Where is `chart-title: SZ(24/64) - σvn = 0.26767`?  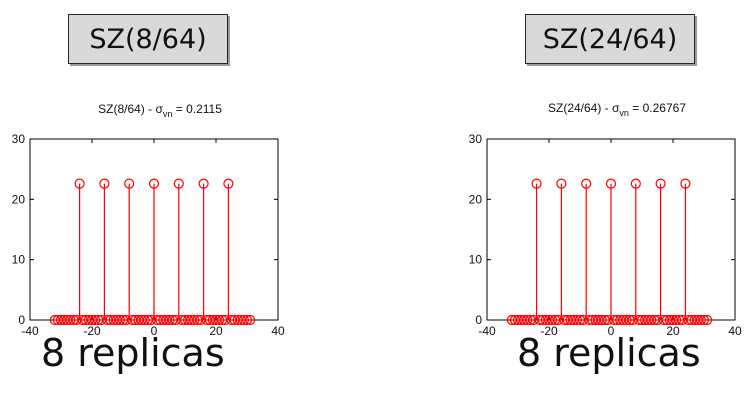
chart-title: SZ(24/64) - σvn = 0.26767 is located at coordinates (617, 109).